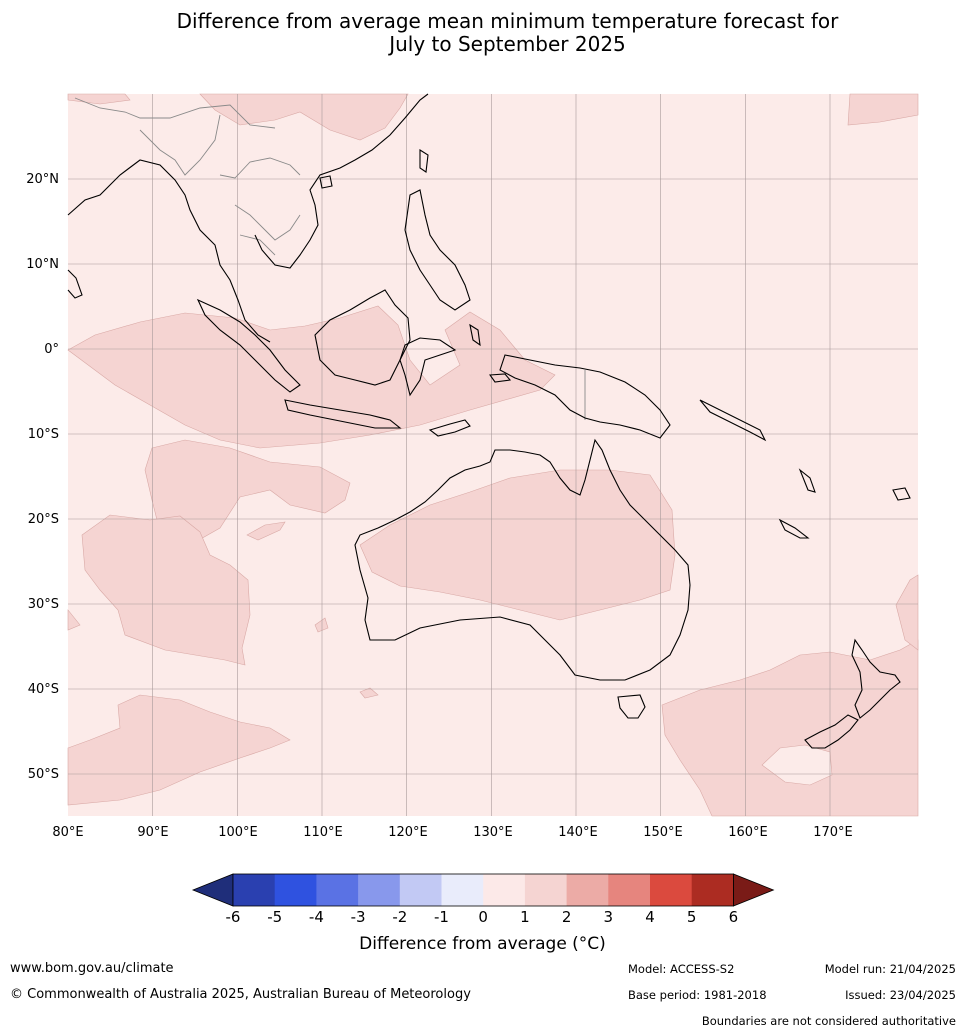  I want to click on footer-model-run: Model run: 21/04/2025, so click(890, 969).